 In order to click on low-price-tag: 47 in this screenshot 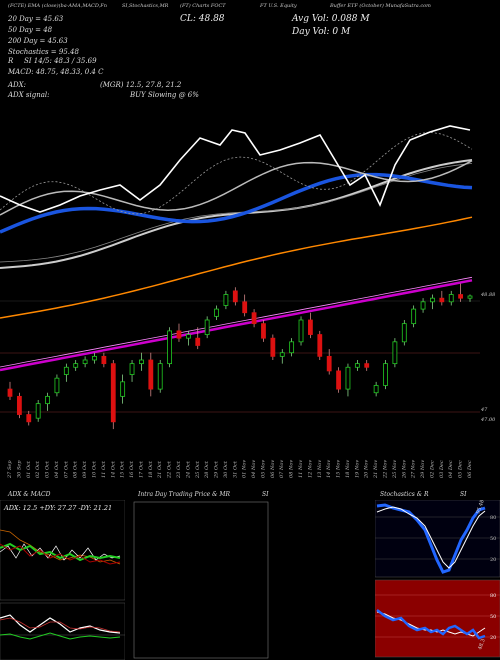, I will do `click(484, 410)`.